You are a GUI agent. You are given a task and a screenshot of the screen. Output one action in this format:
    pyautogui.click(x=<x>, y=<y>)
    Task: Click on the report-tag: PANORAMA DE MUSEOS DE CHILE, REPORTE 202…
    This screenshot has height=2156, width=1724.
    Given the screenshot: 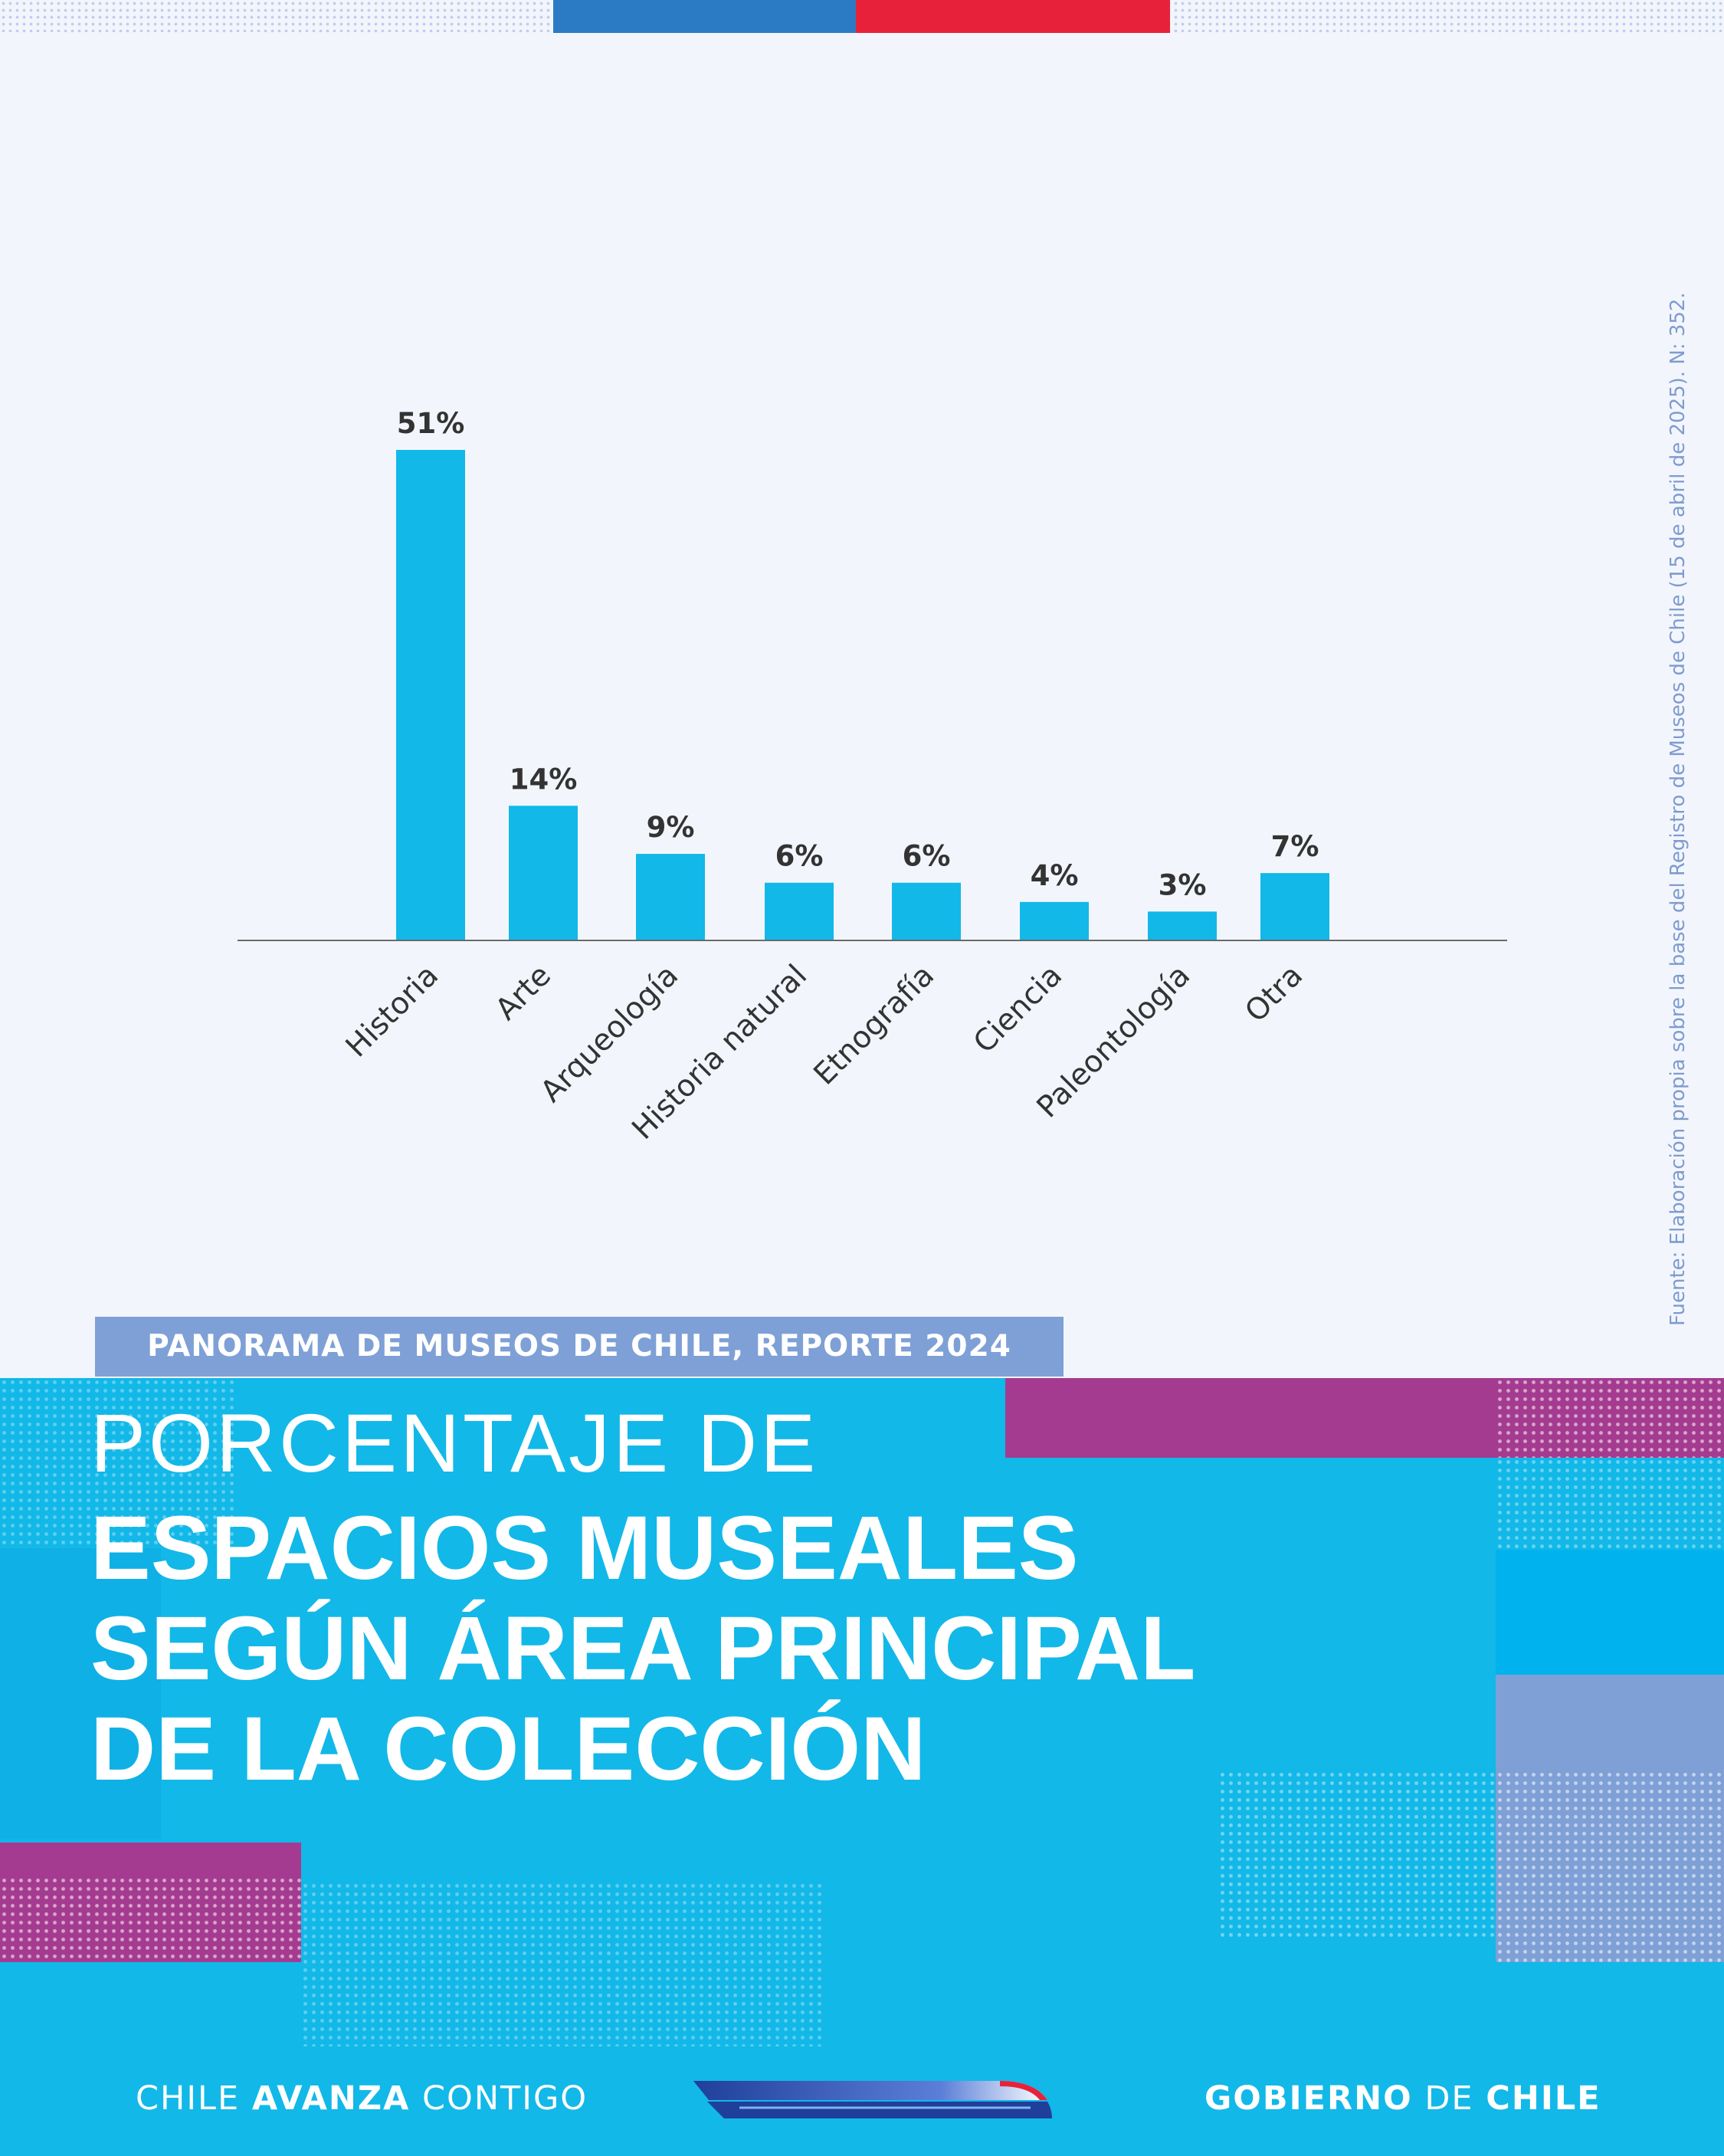 What is the action you would take?
    pyautogui.click(x=579, y=1347)
    